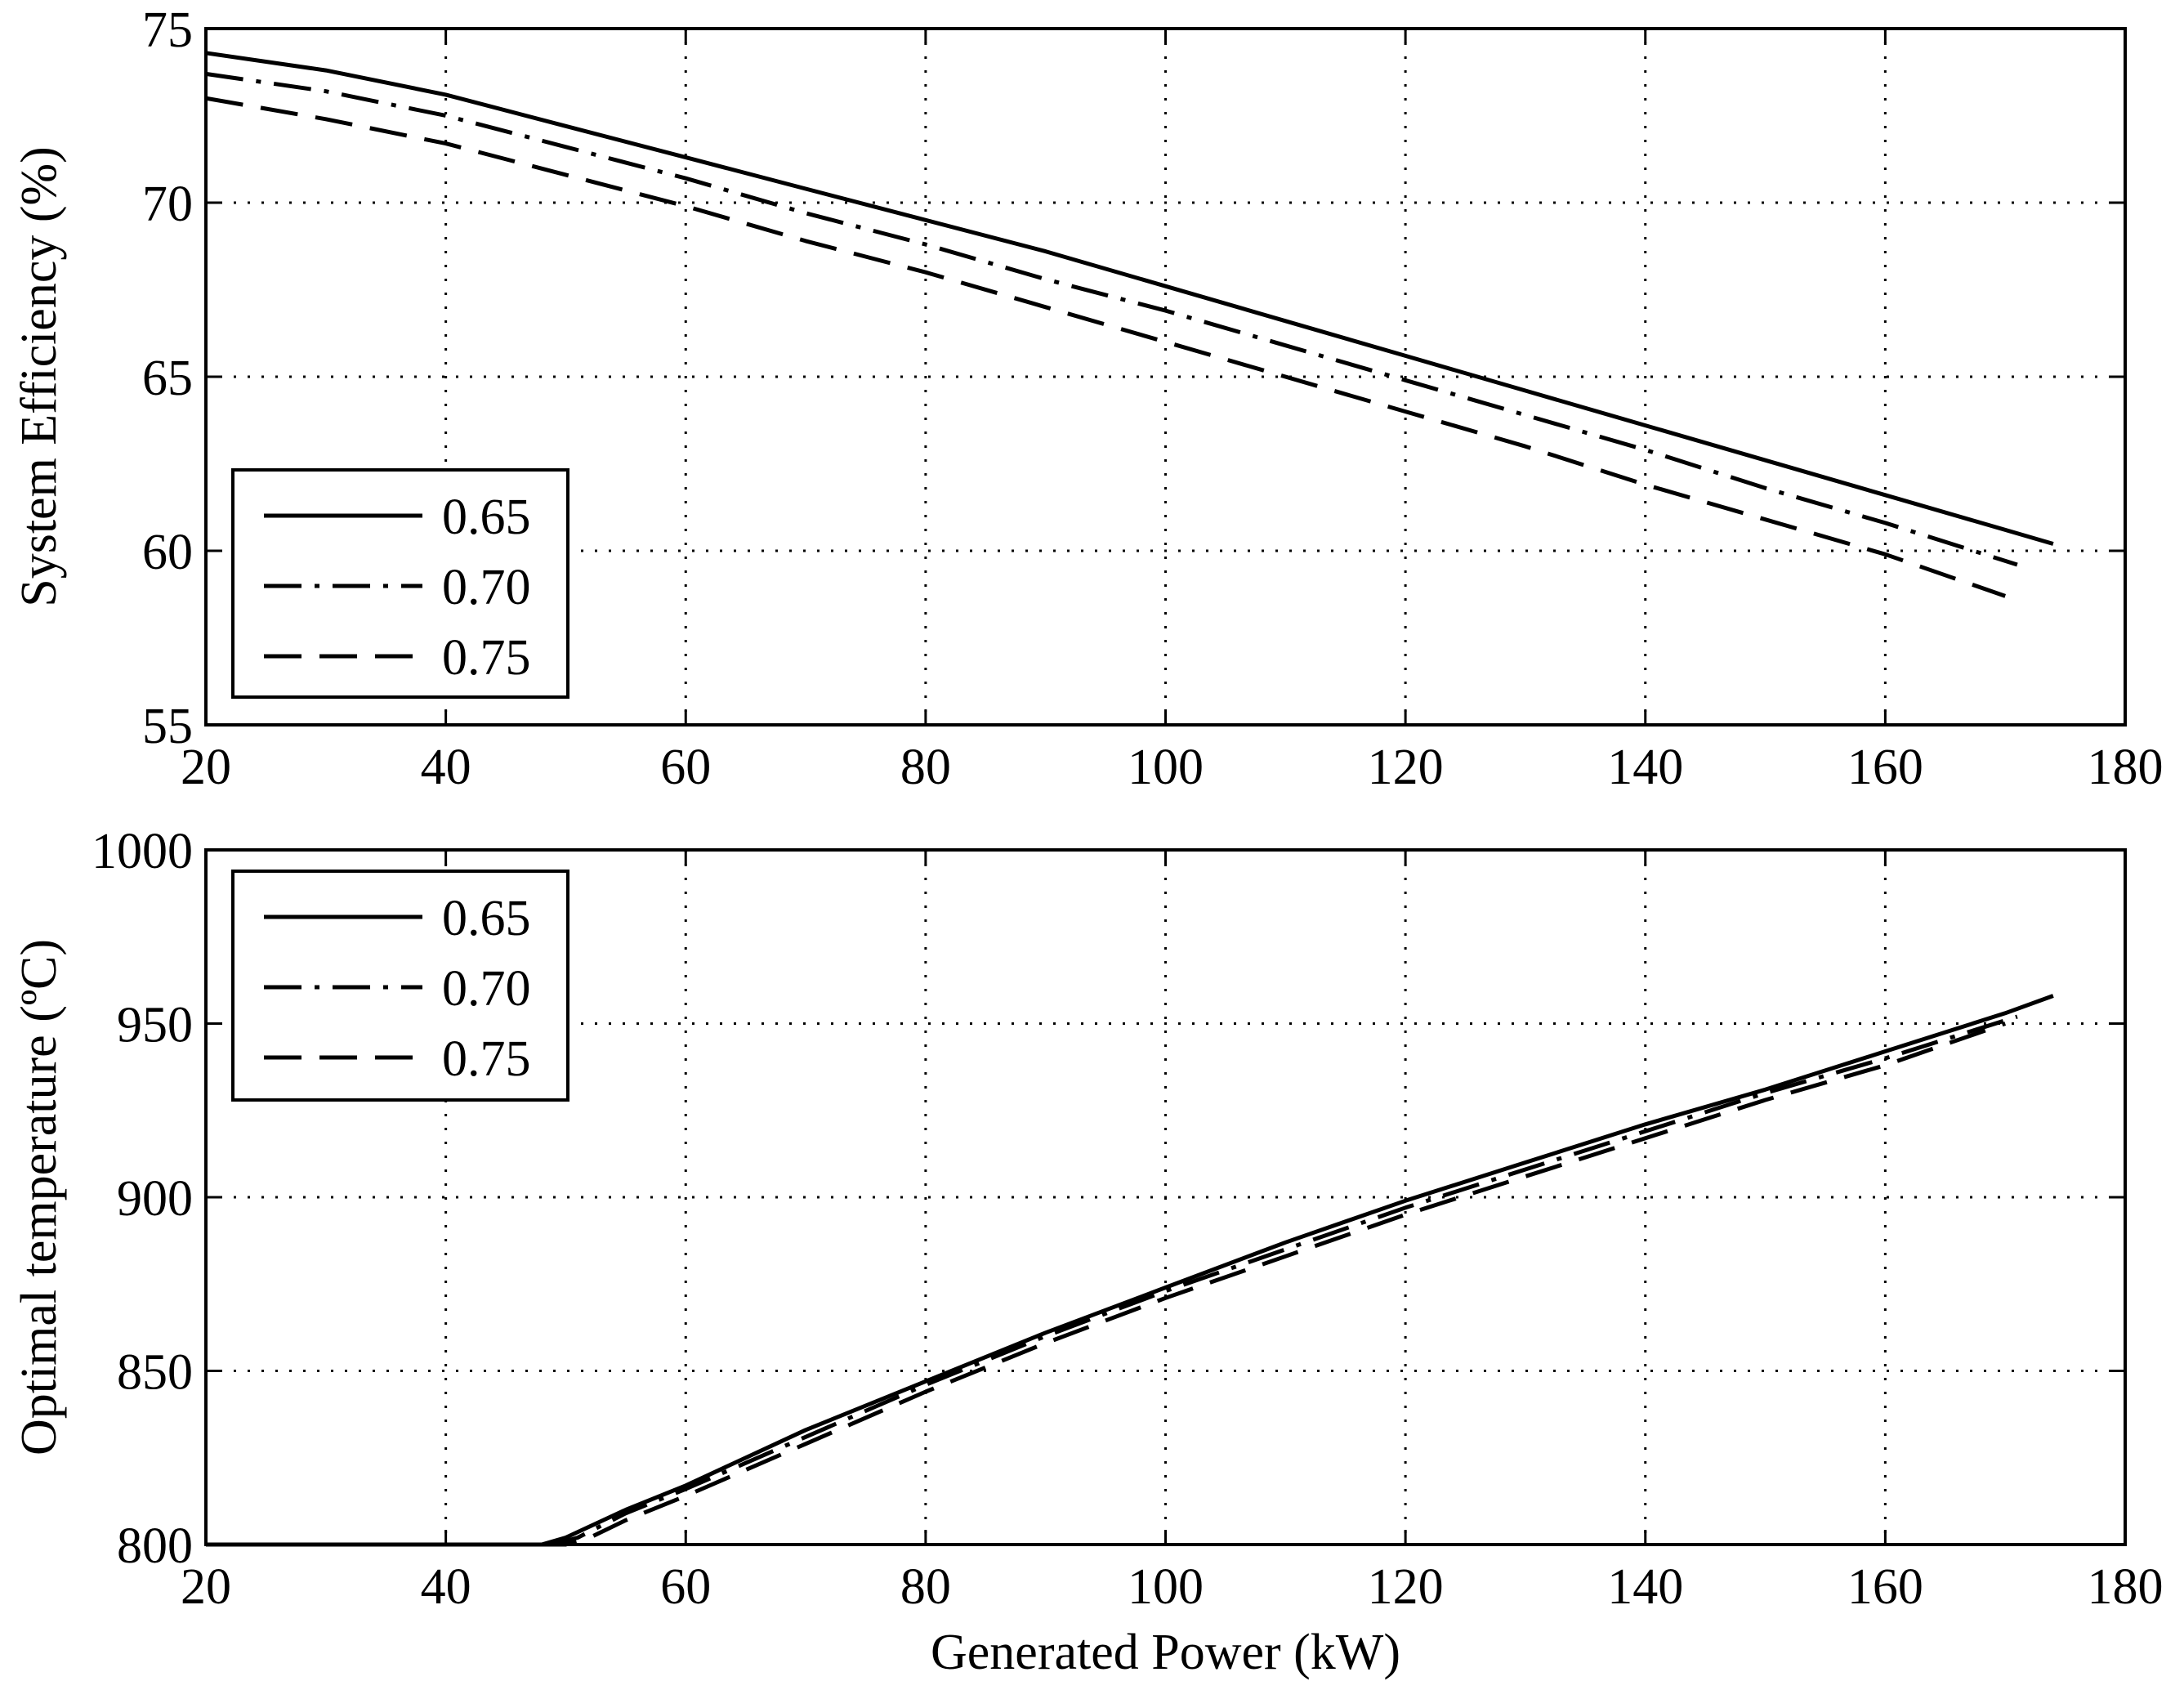 The image size is (2184, 1699). What do you see at coordinates (167, 378) in the screenshot?
I see `y-tick-label: 65` at bounding box center [167, 378].